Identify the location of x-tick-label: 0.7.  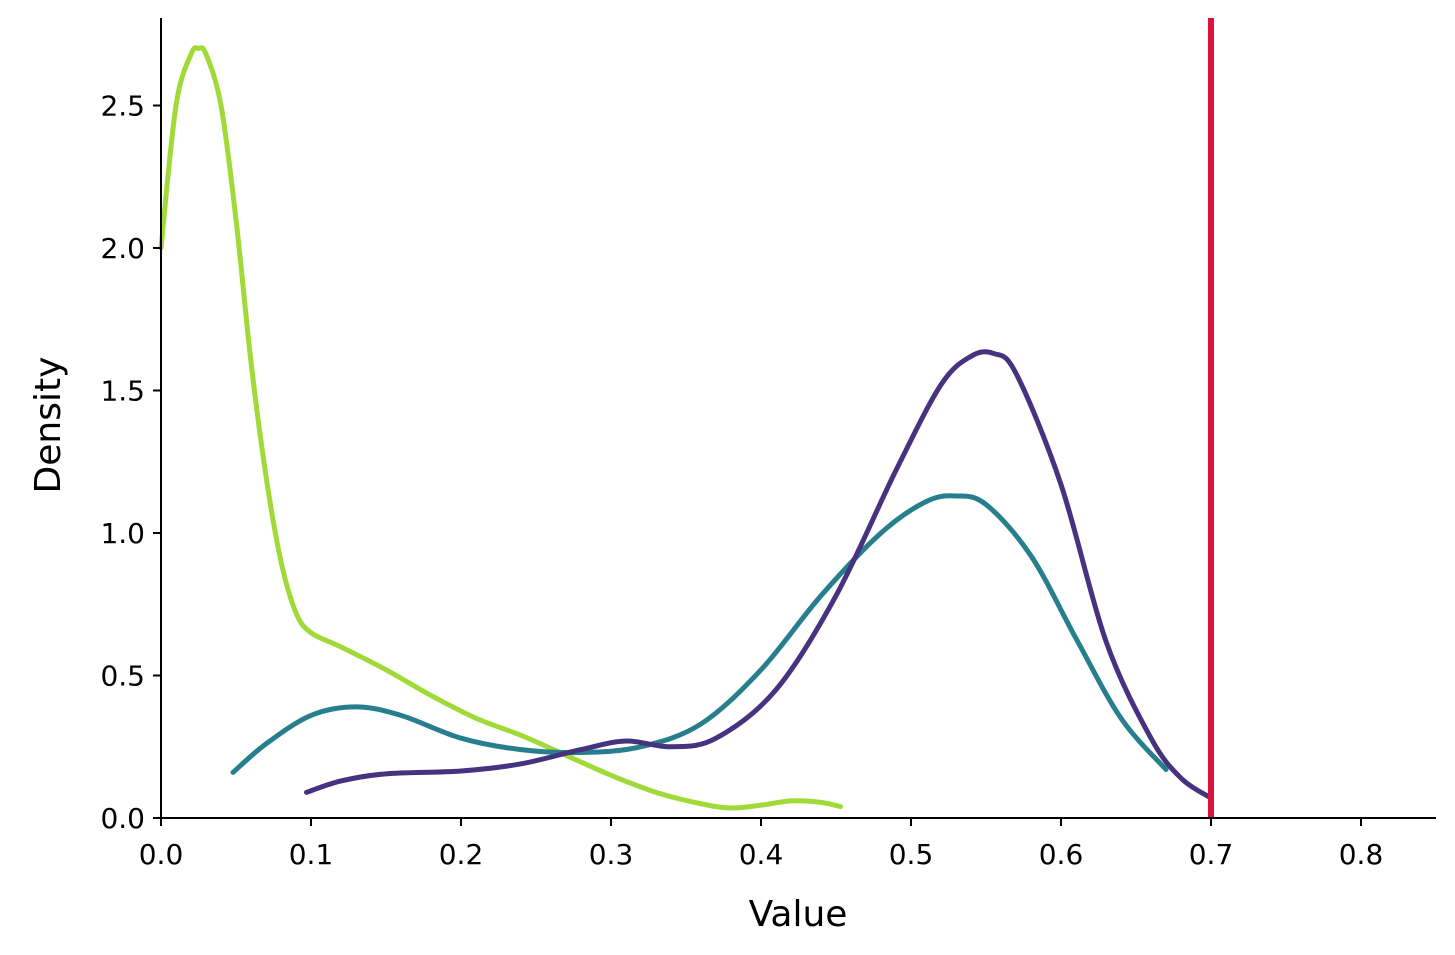
(1211, 854).